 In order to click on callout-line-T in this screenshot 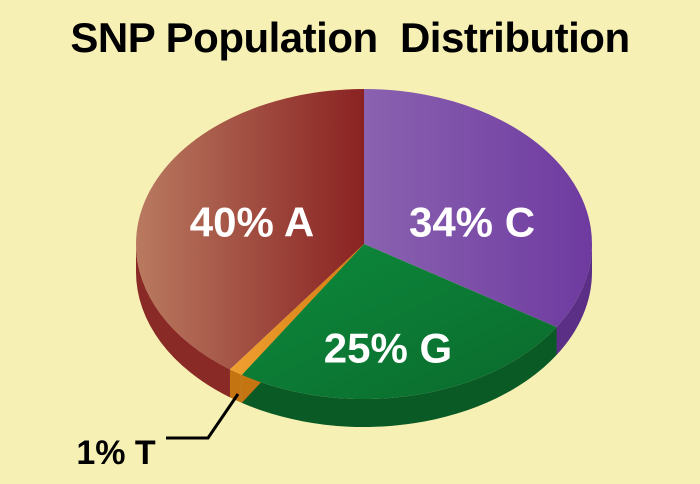, I will do `click(203, 416)`.